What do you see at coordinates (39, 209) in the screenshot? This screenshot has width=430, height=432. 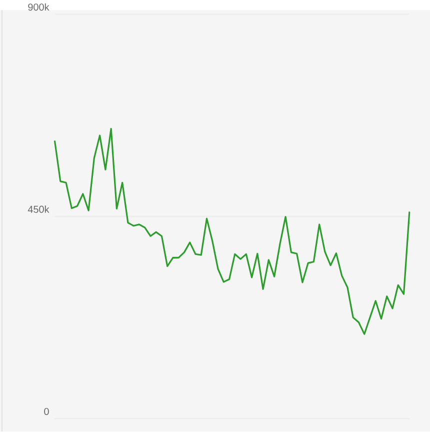 I see `y-tick-label: 450k` at bounding box center [39, 209].